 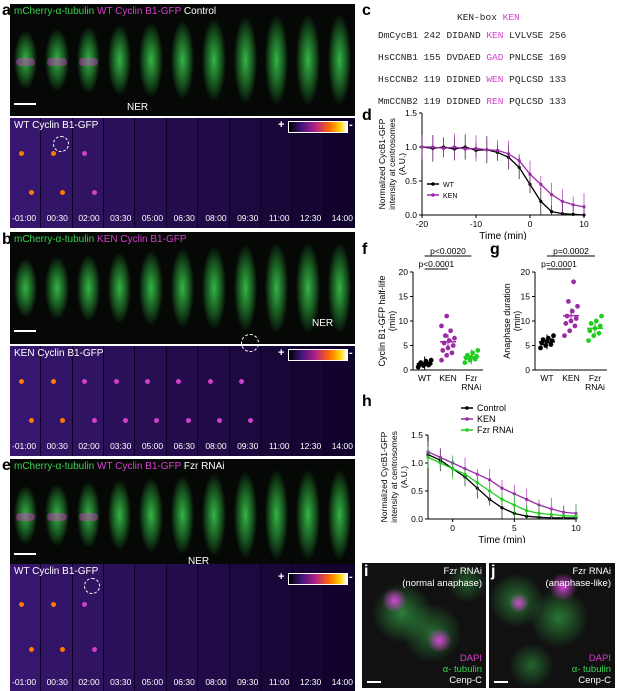 I want to click on kenbox-header: KEN-box KEN, so click(x=488, y=17).